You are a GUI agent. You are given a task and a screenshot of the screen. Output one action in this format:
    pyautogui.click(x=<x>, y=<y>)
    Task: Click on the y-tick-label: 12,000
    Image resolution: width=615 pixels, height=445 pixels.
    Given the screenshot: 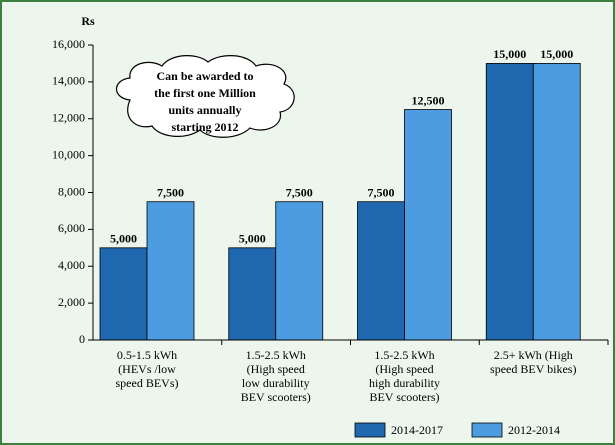 What is the action you would take?
    pyautogui.click(x=68, y=118)
    